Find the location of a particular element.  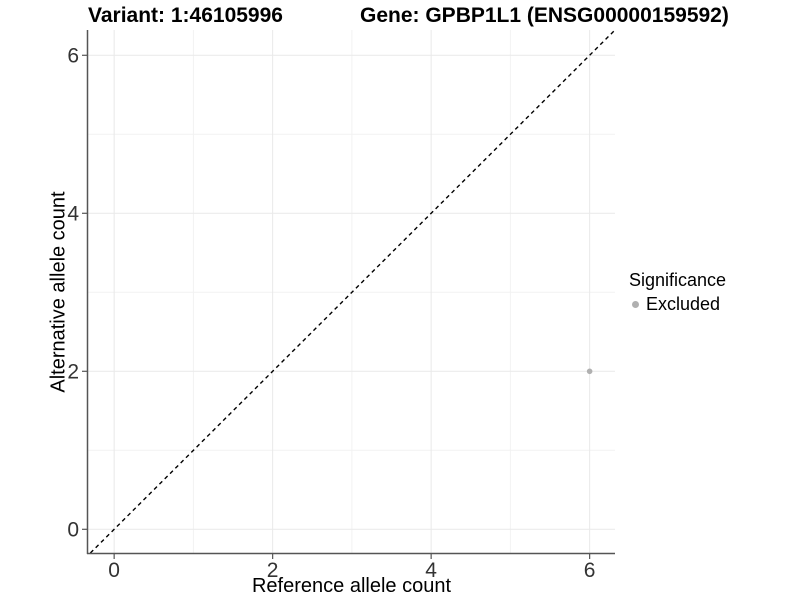

y-tick-label: 0 is located at coordinates (73, 529).